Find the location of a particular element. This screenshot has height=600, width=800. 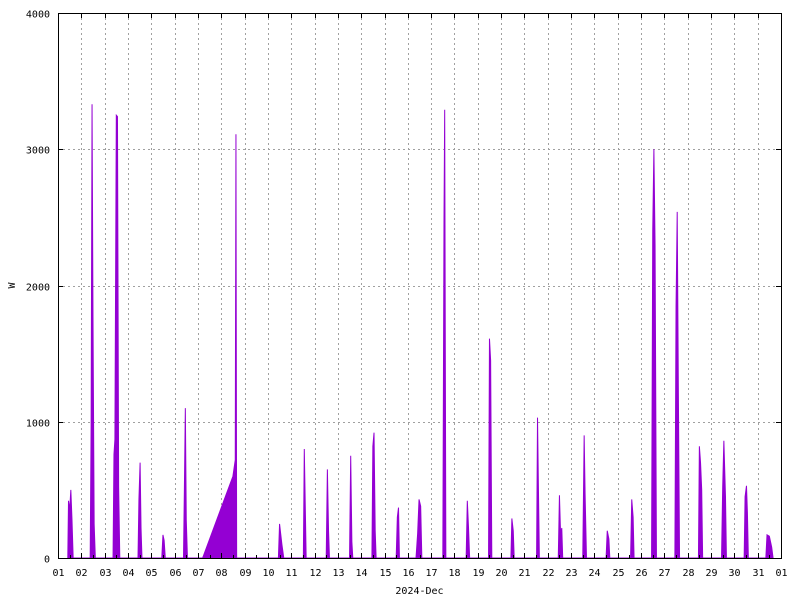

x-tick-label: 08 is located at coordinates (221, 573).